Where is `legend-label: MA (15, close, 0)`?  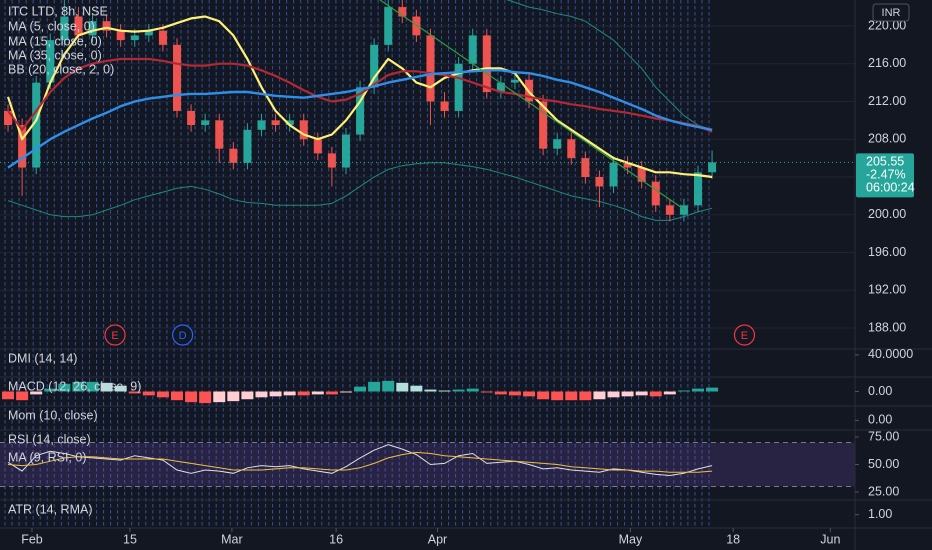 legend-label: MA (15, close, 0) is located at coordinates (55, 41).